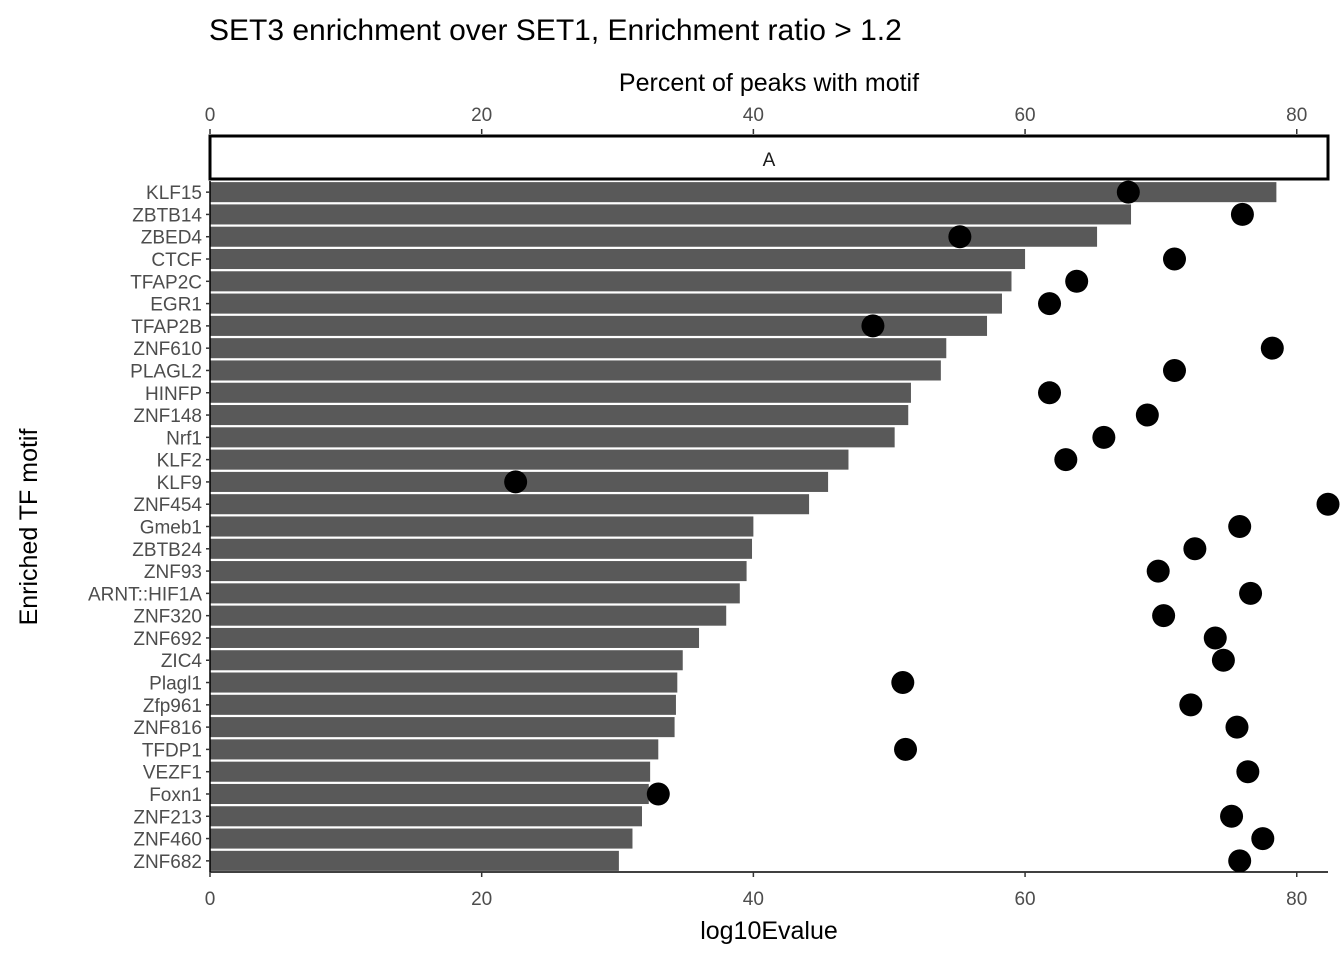 This screenshot has width=1344, height=960. I want to click on y-tick-label: EGR1, so click(176, 305).